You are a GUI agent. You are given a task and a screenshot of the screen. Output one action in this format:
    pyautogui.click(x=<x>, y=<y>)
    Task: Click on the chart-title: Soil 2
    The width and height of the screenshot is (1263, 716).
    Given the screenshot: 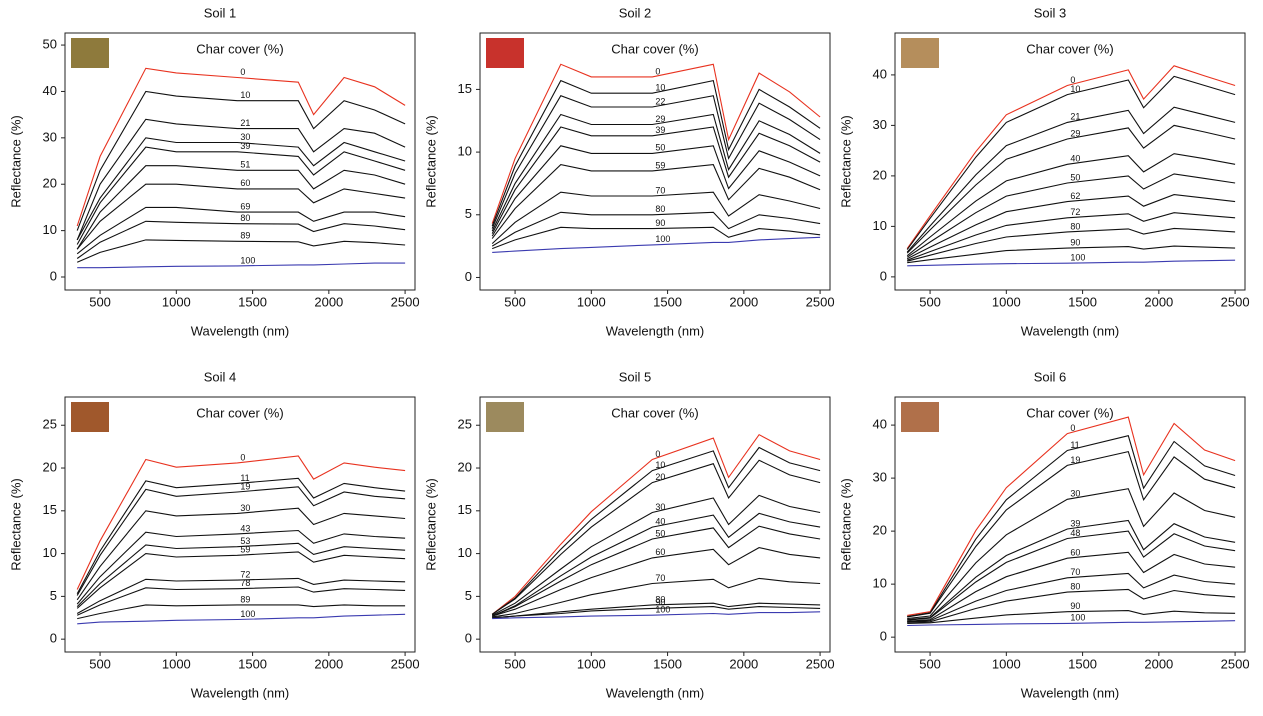 What is the action you would take?
    pyautogui.click(x=635, y=12)
    